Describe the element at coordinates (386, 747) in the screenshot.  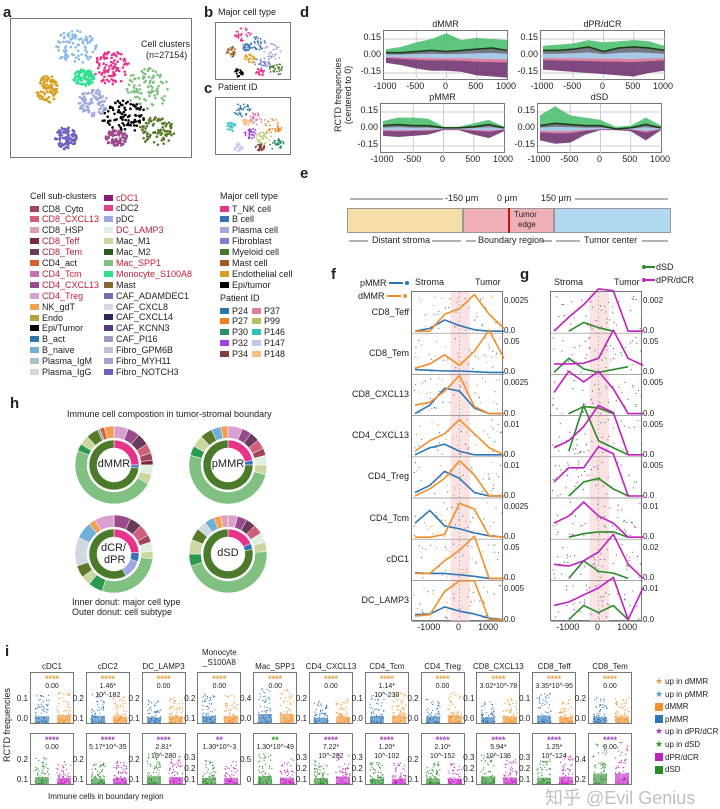
I see `p-value: 1.20*` at that location.